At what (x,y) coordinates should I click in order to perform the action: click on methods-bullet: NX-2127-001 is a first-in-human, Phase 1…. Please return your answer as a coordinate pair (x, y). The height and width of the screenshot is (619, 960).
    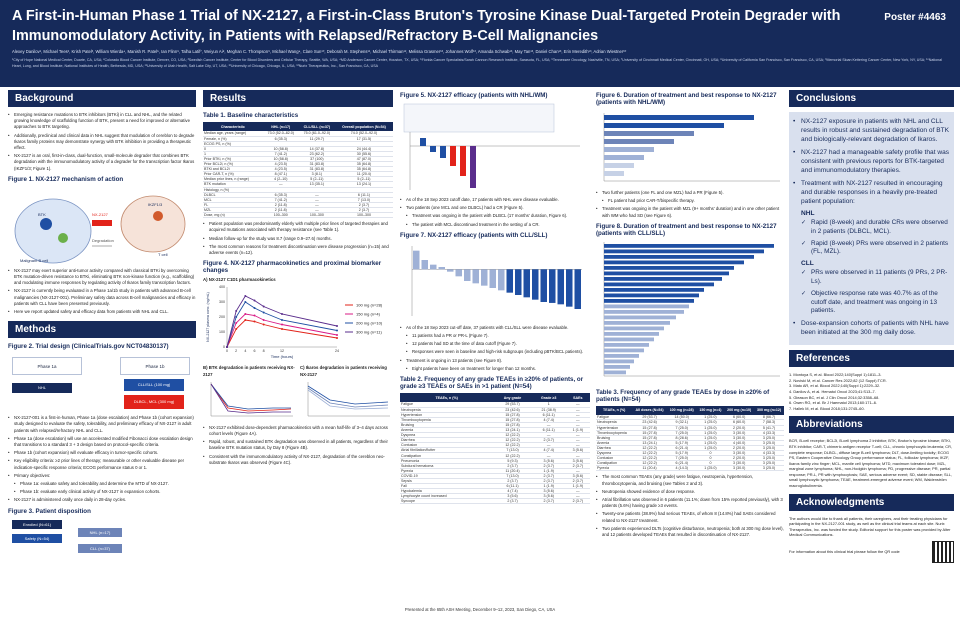
    Looking at the image, I should click on (102, 424).